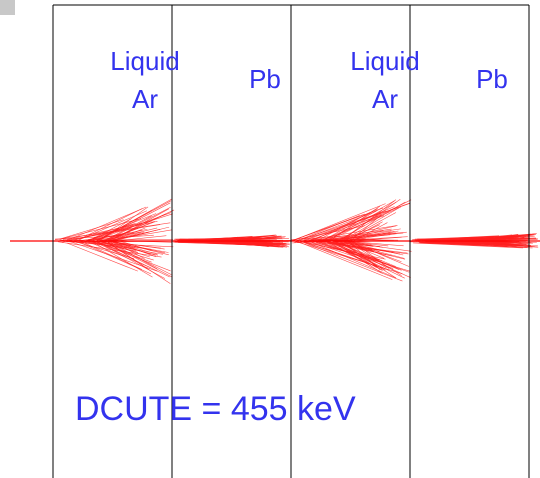 The image size is (540, 478). I want to click on layer-labels: Liquid Ar Pb Liquid Ar Pb, so click(309, 80).